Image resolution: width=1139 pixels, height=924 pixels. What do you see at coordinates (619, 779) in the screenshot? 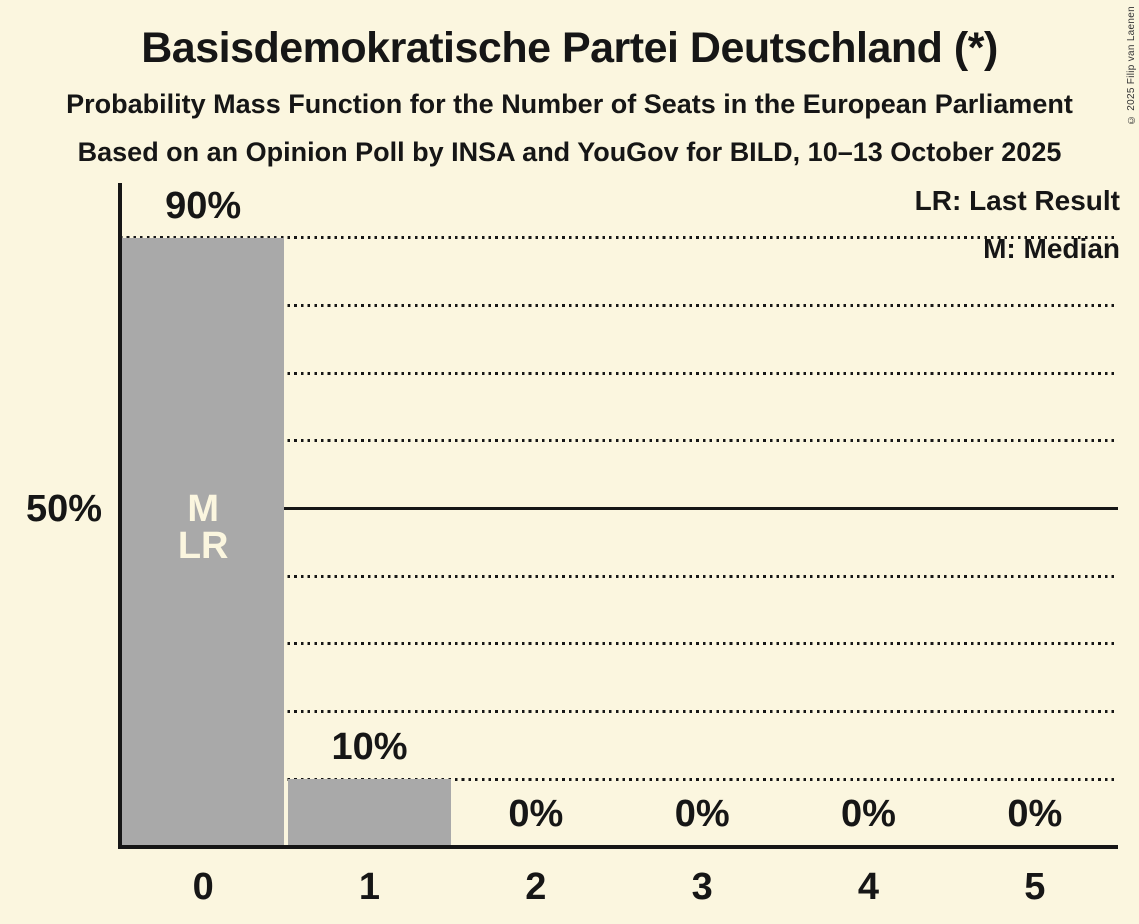
I see `gridline-10pct` at bounding box center [619, 779].